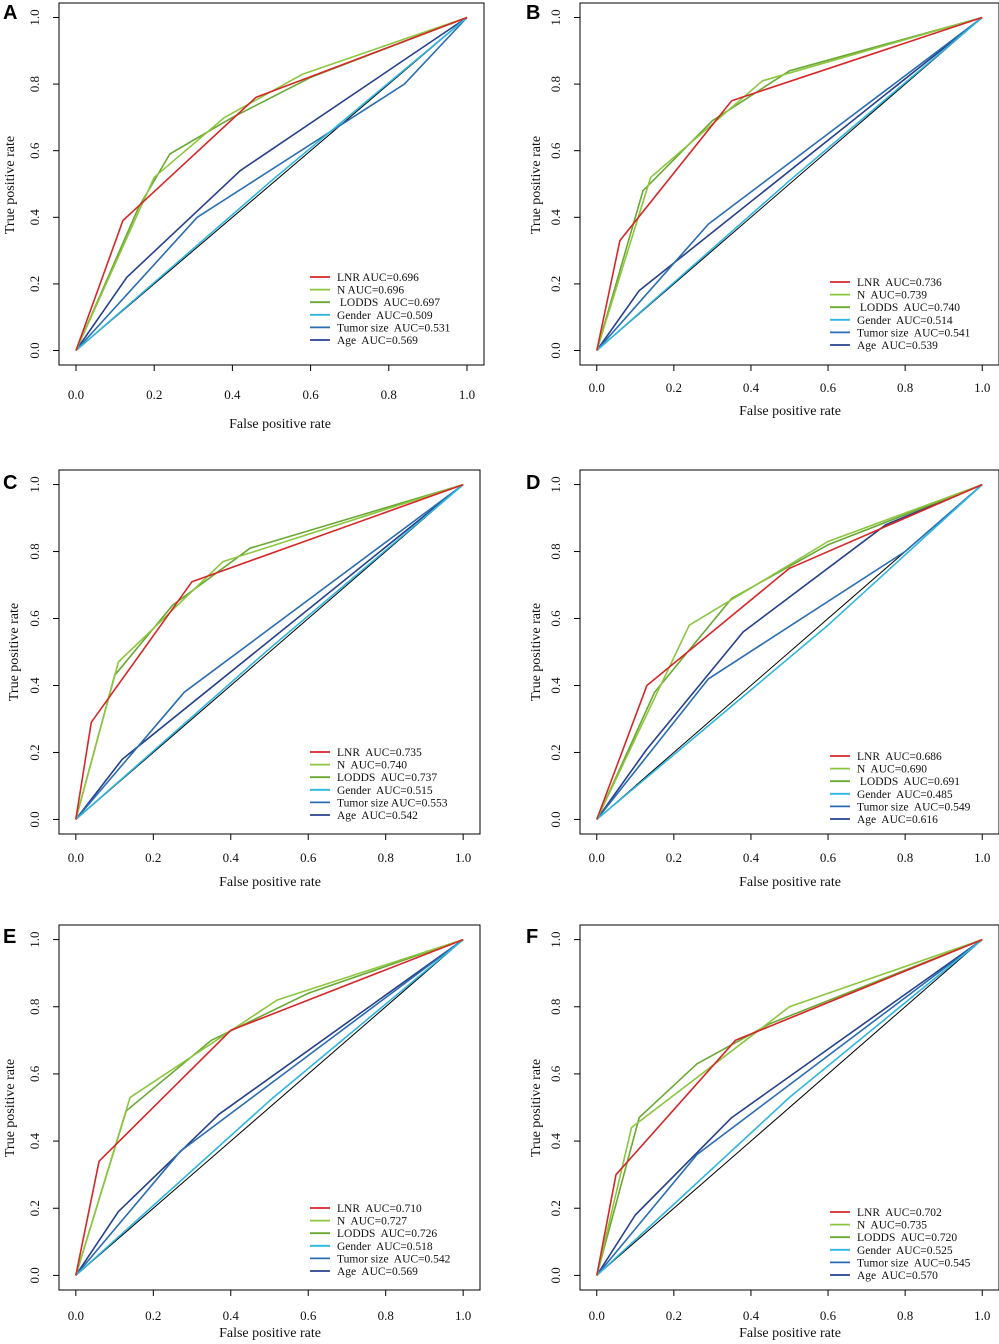 This screenshot has width=999, height=1344. What do you see at coordinates (907, 1238) in the screenshot?
I see `legend-label: LODDS AUC=0.720` at bounding box center [907, 1238].